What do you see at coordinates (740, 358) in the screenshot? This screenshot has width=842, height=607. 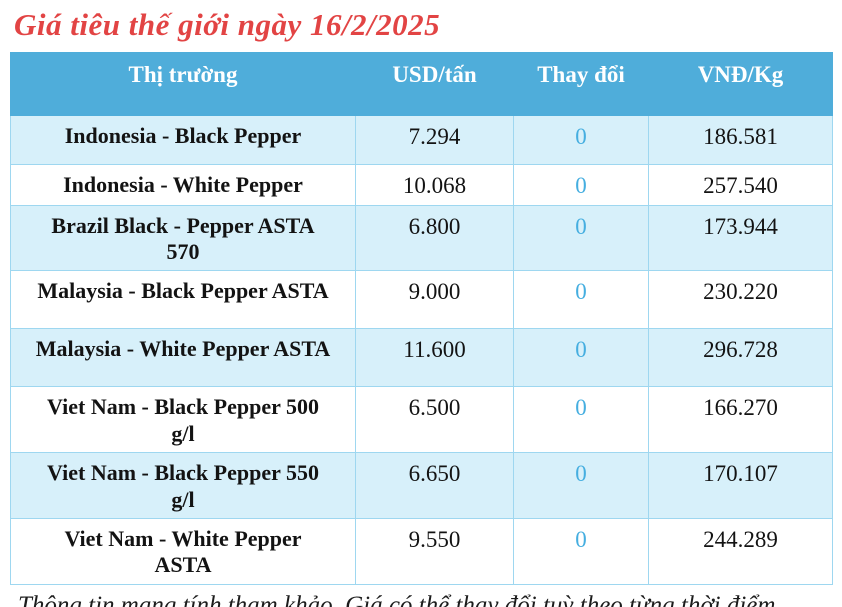 I see `cell-vnd: 296.728` at bounding box center [740, 358].